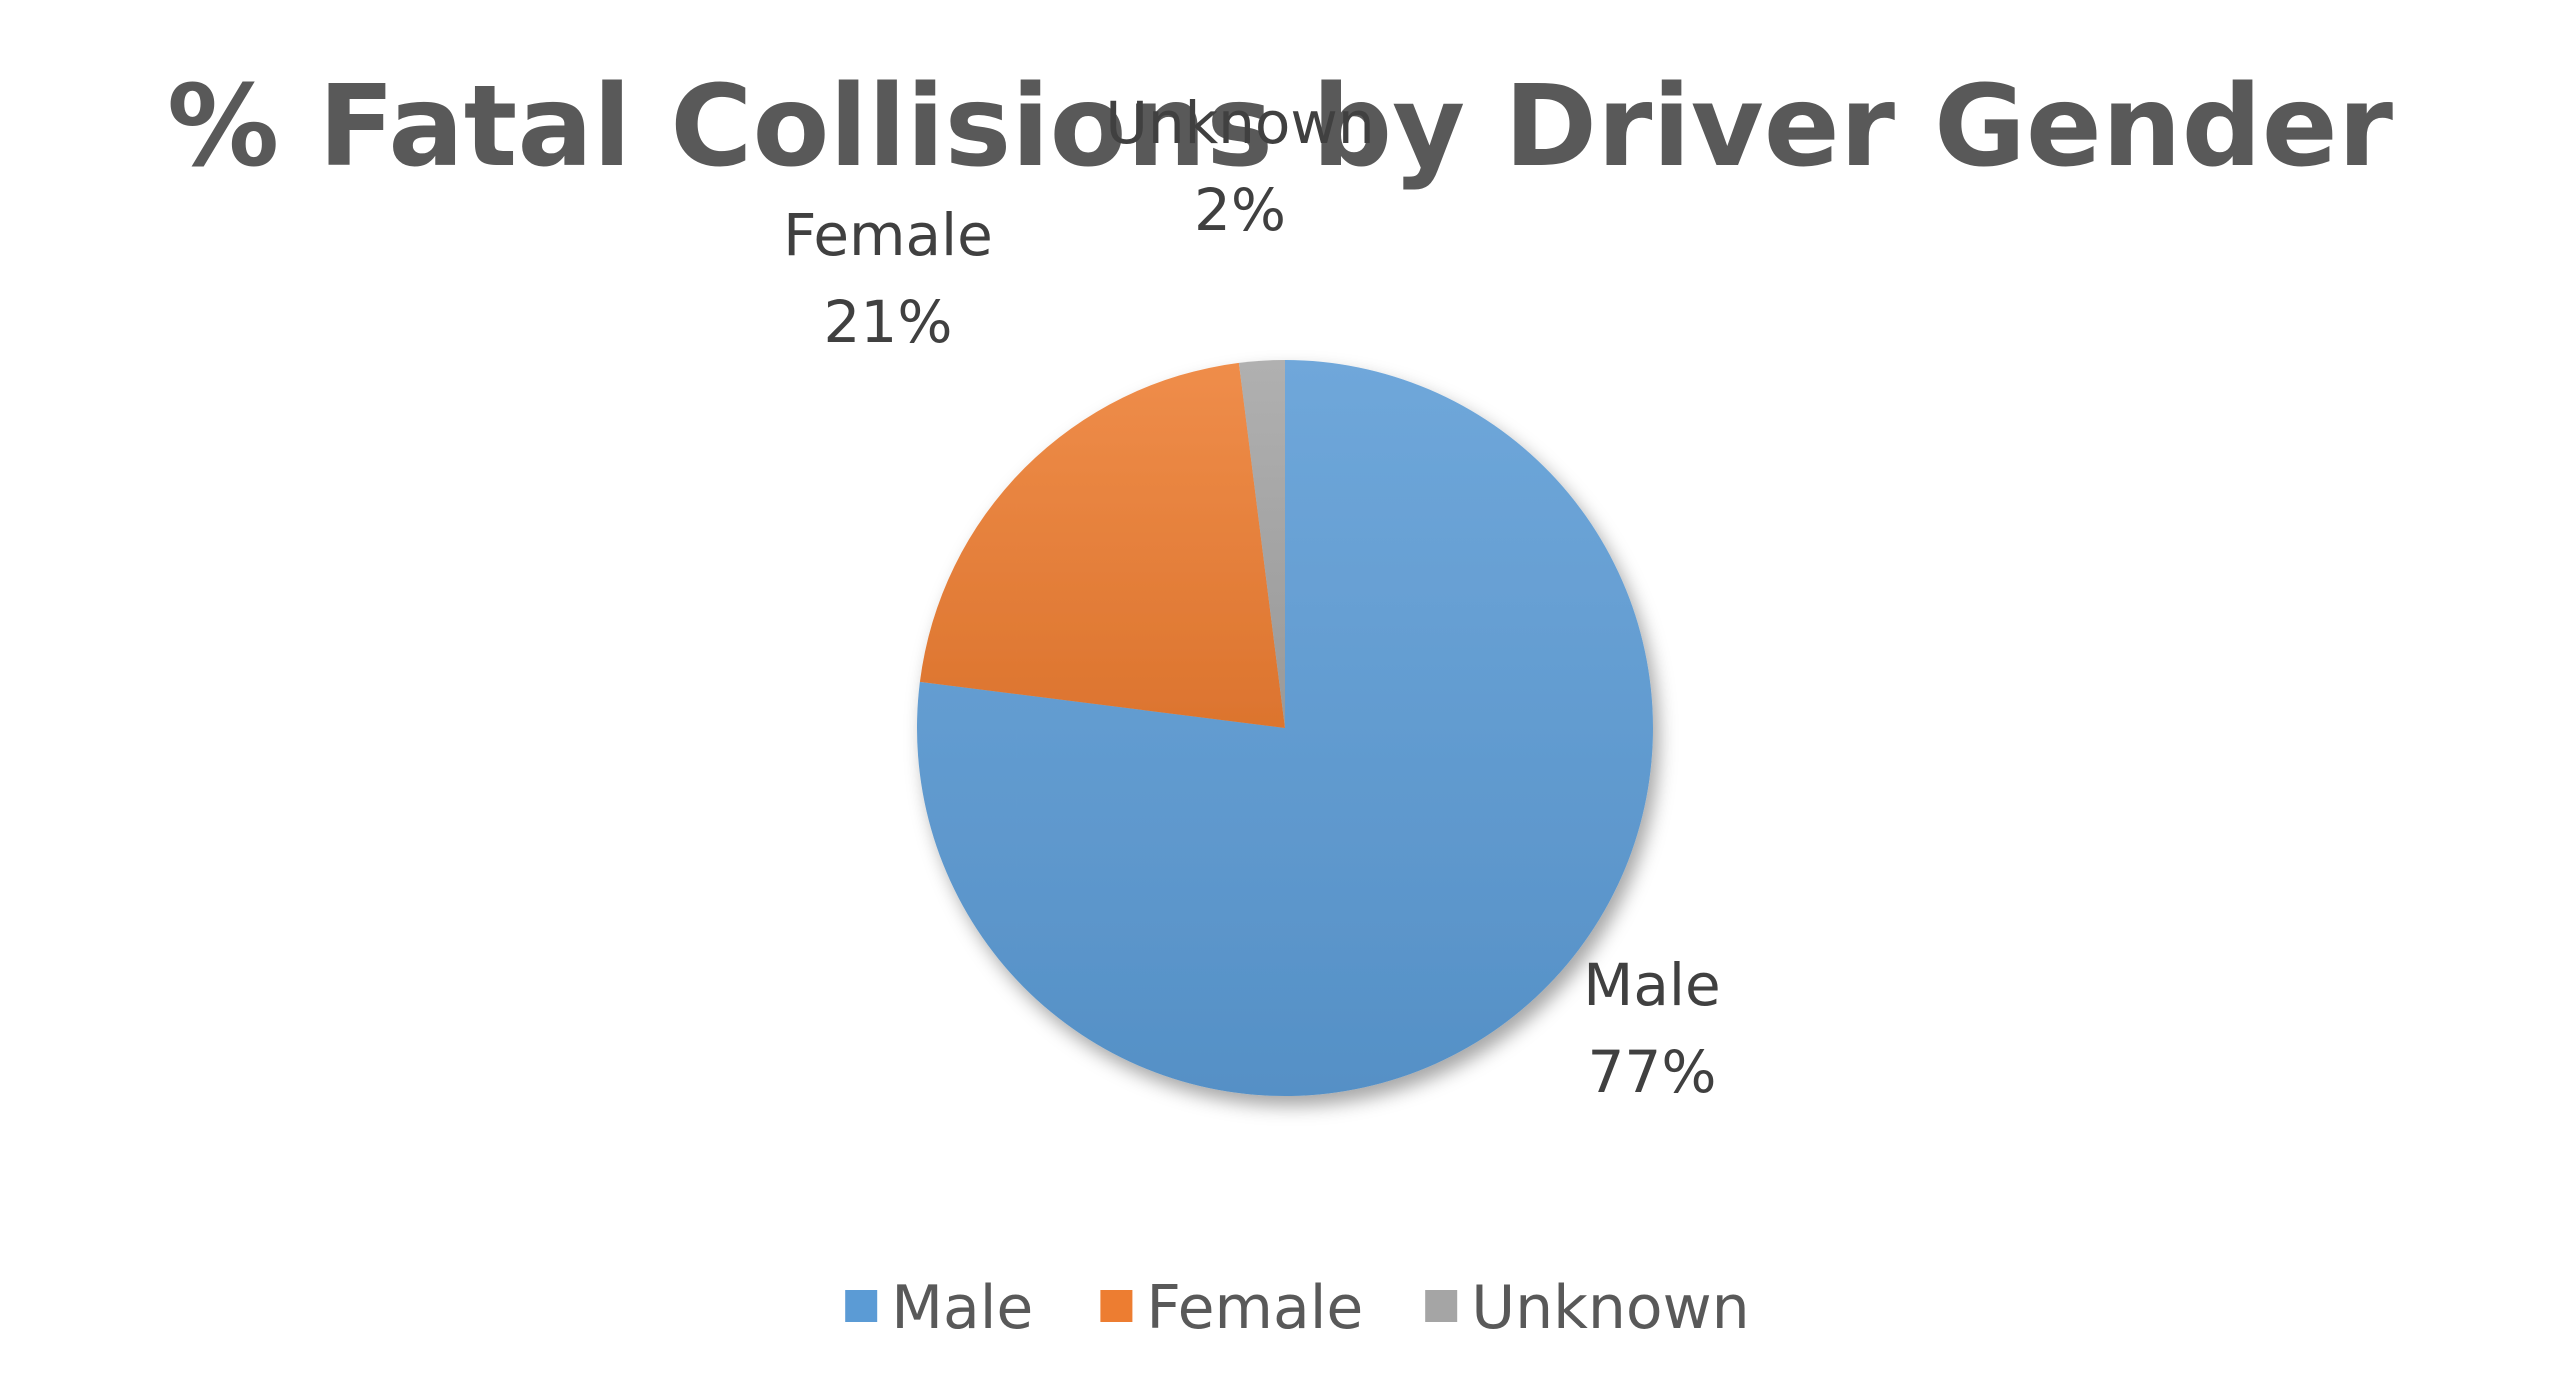 The image size is (2560, 1396). What do you see at coordinates (888, 235) in the screenshot?
I see `data-label-category-female: Female` at bounding box center [888, 235].